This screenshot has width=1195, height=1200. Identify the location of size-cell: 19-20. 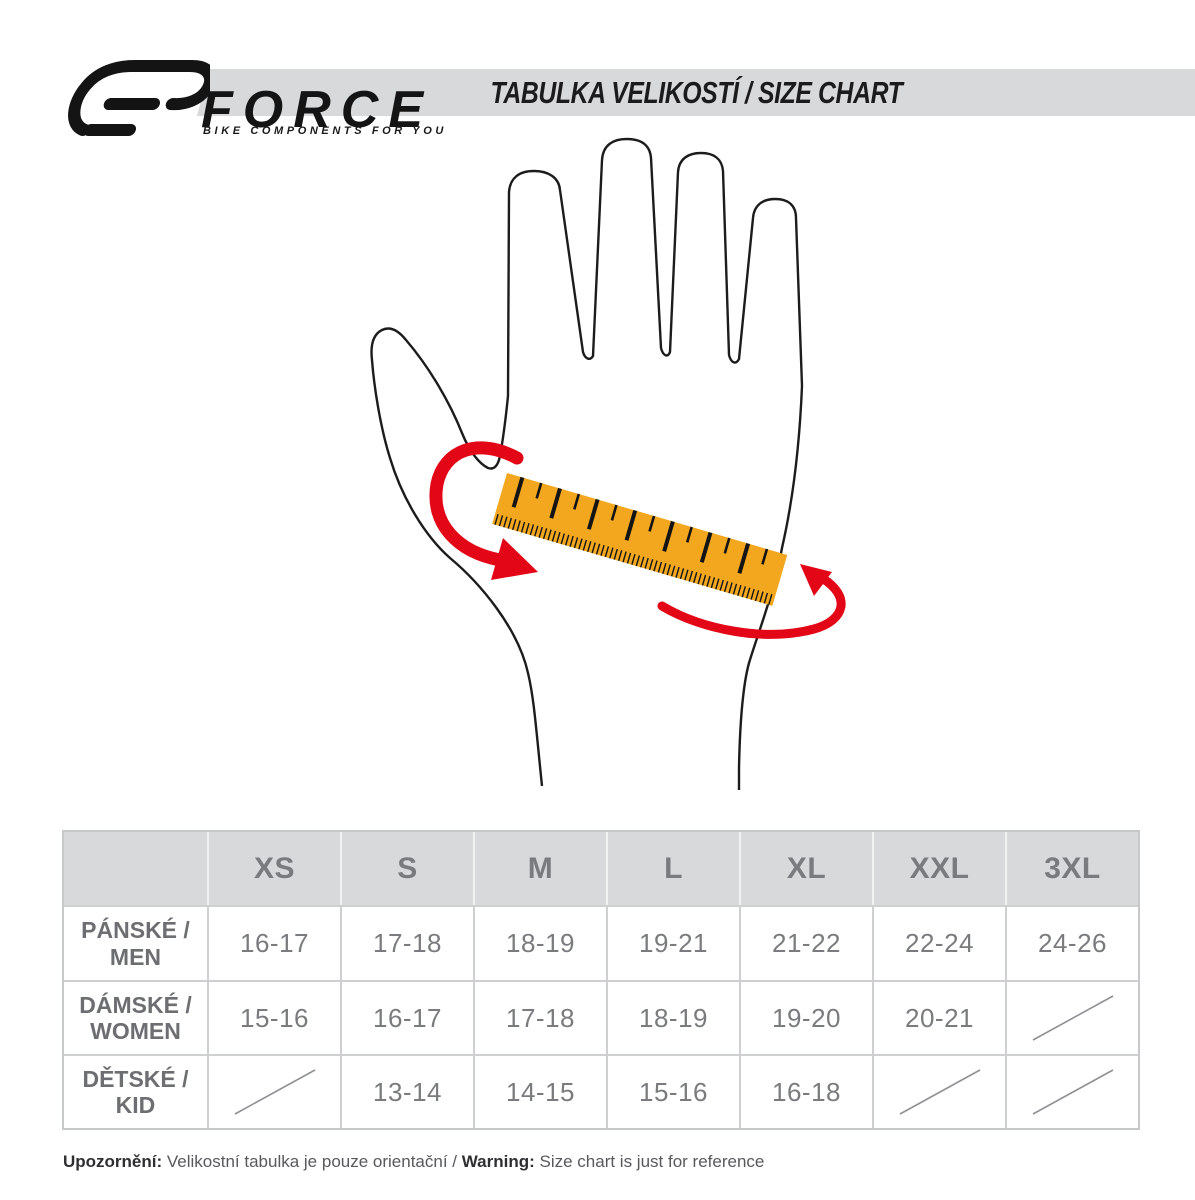
(805, 1017).